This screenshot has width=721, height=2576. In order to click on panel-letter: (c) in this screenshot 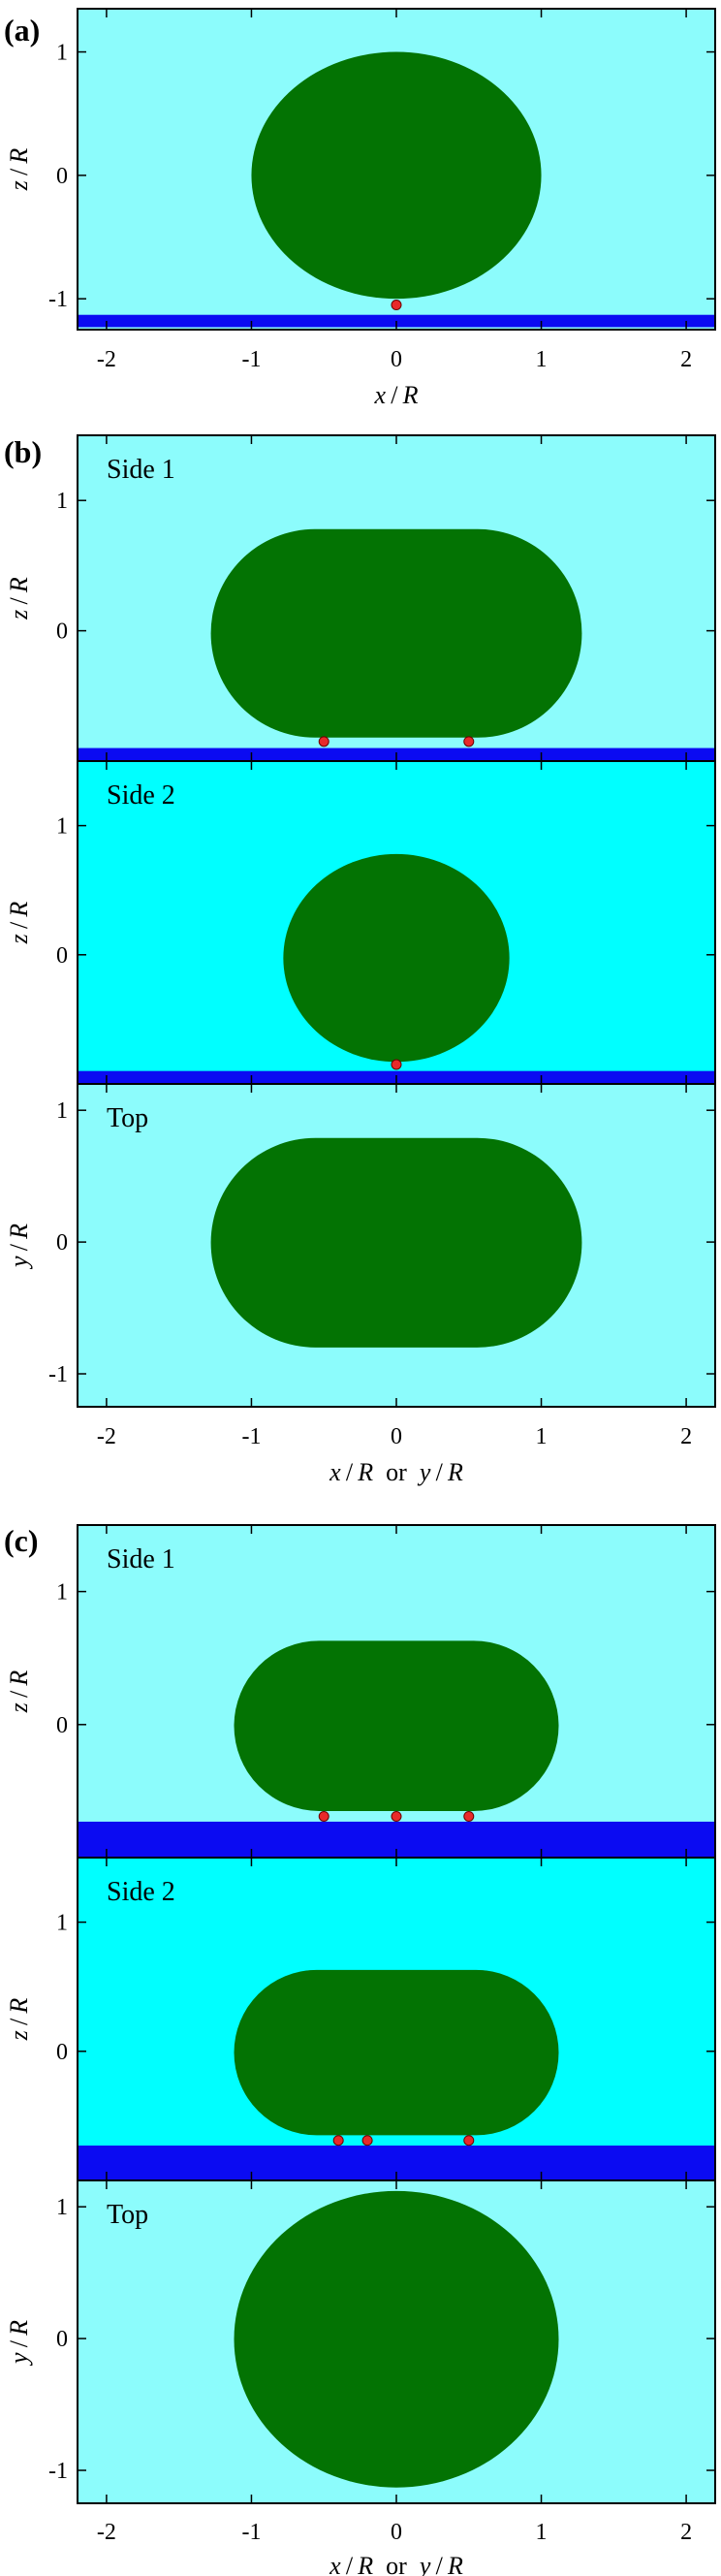, I will do `click(21, 1540)`.